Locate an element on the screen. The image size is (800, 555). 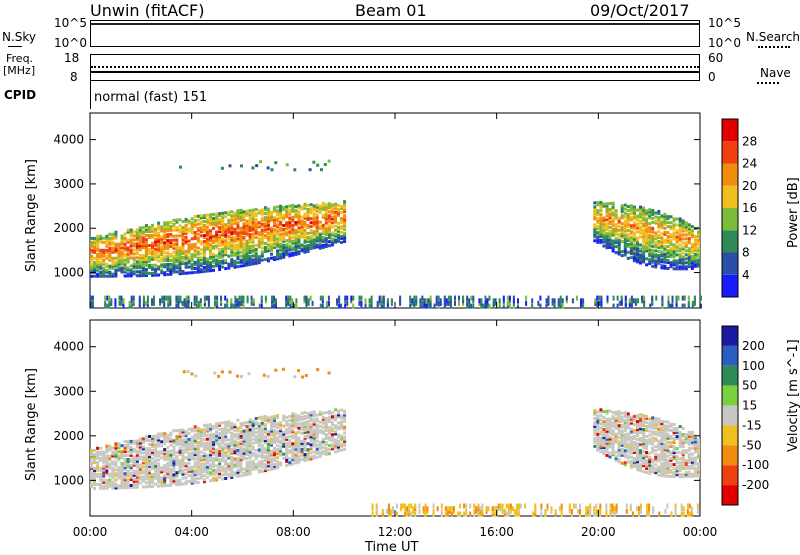
colorbar-tick: 24 is located at coordinates (749, 164).